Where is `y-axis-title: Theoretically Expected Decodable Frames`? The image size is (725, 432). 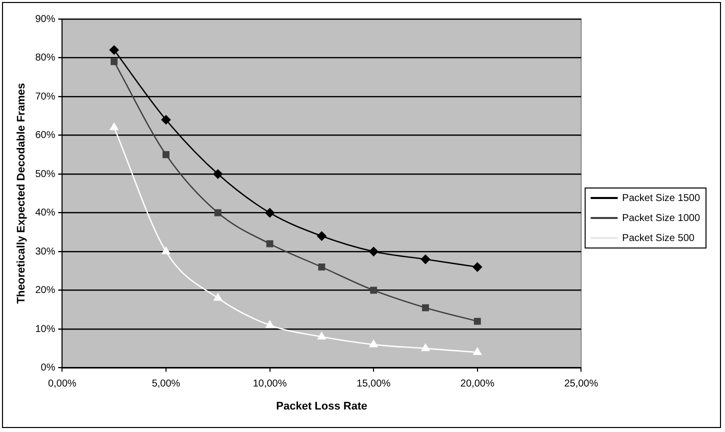
y-axis-title: Theoretically Expected Decodable Frames is located at coordinates (22, 193).